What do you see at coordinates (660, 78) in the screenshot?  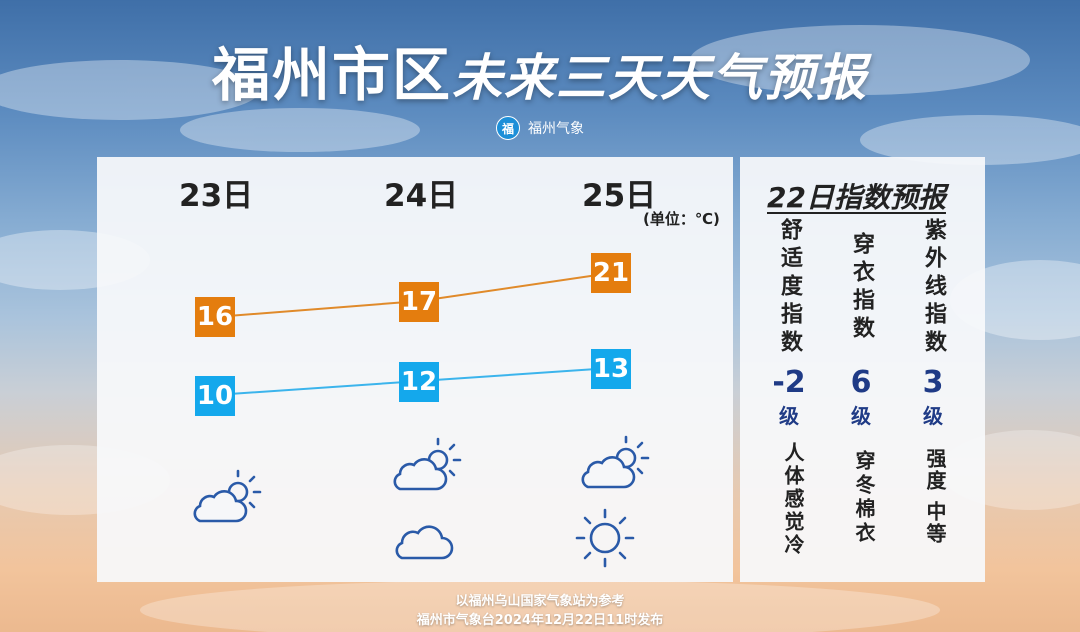 I see `title-sub: 未来三天天气预报` at bounding box center [660, 78].